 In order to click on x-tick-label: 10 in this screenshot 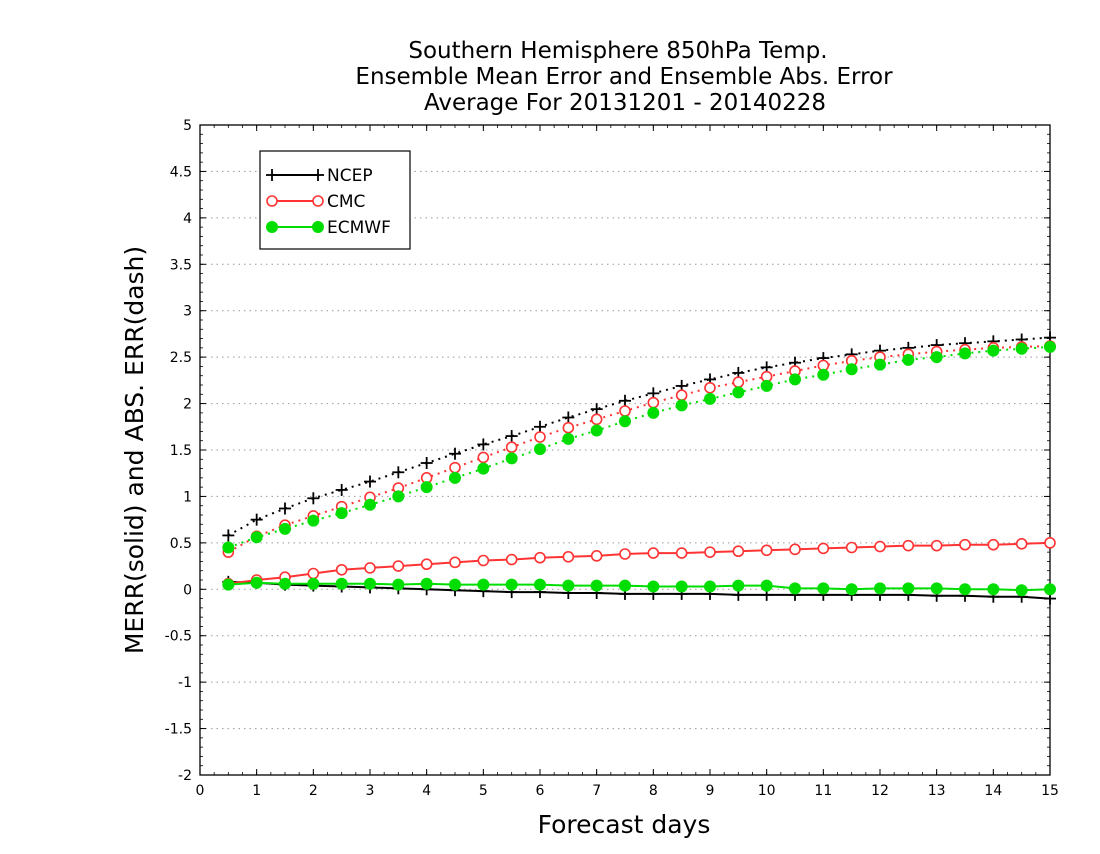, I will do `click(767, 791)`.